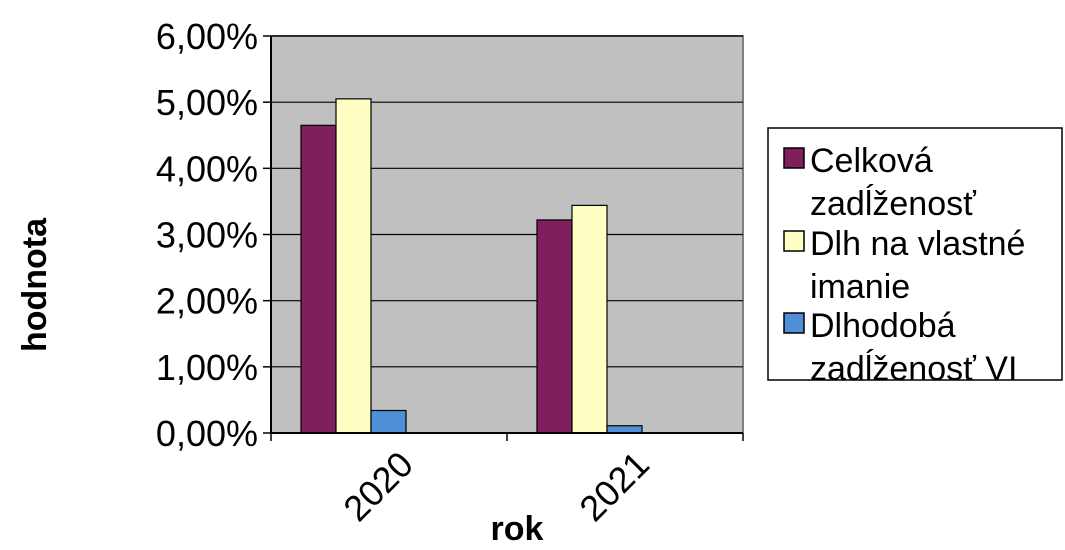 This screenshot has width=1065, height=550. I want to click on y-tick-label: 0,00%, so click(207, 433).